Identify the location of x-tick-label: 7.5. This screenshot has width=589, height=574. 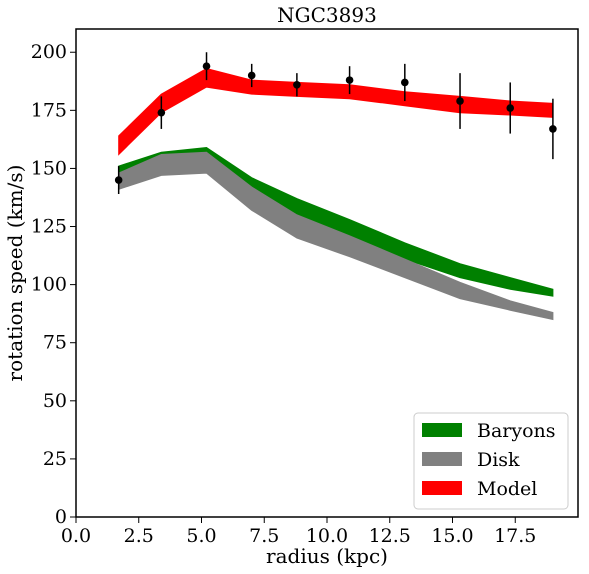
(264, 536).